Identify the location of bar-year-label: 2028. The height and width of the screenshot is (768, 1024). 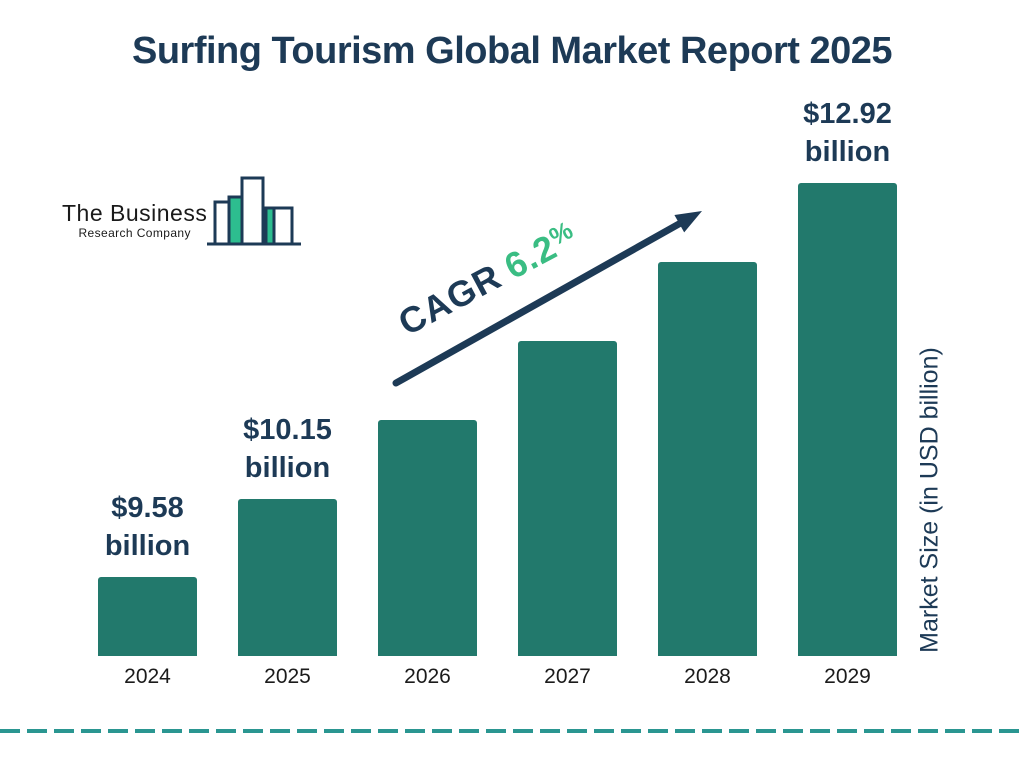
(707, 676).